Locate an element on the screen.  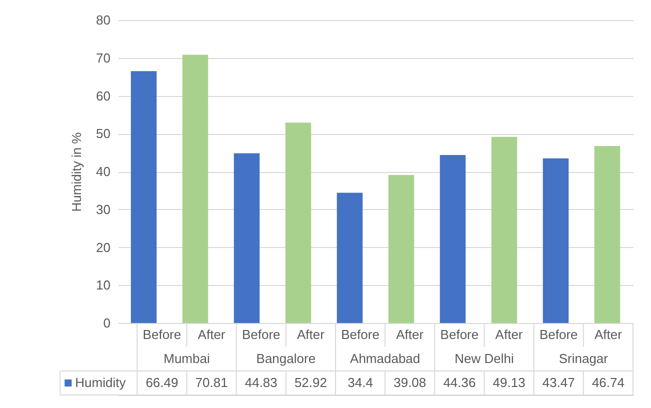
data-label: 46.74 is located at coordinates (608, 382).